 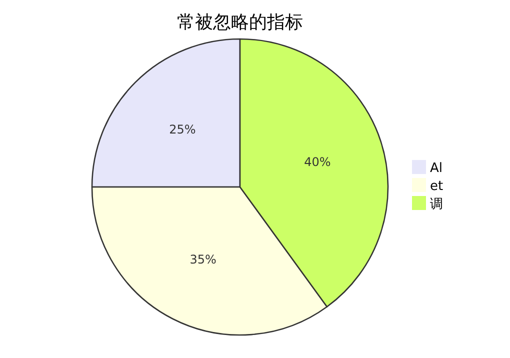 I want to click on chart-title: 常被忽略的指标, so click(x=240, y=22).